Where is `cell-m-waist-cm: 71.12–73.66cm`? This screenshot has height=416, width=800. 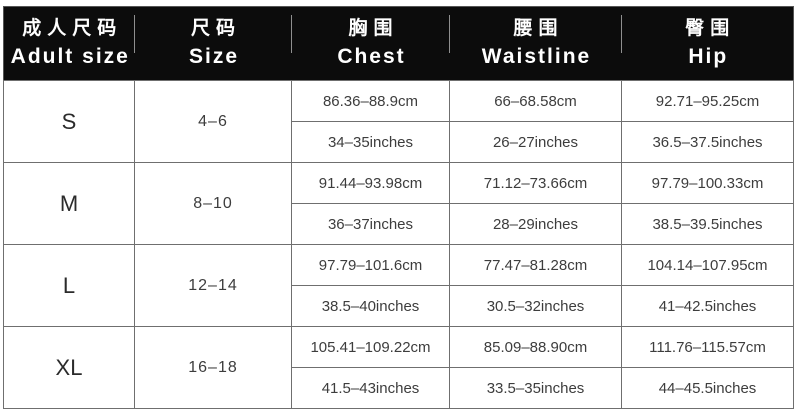
cell-m-waist-cm: 71.12–73.66cm is located at coordinates (535, 183).